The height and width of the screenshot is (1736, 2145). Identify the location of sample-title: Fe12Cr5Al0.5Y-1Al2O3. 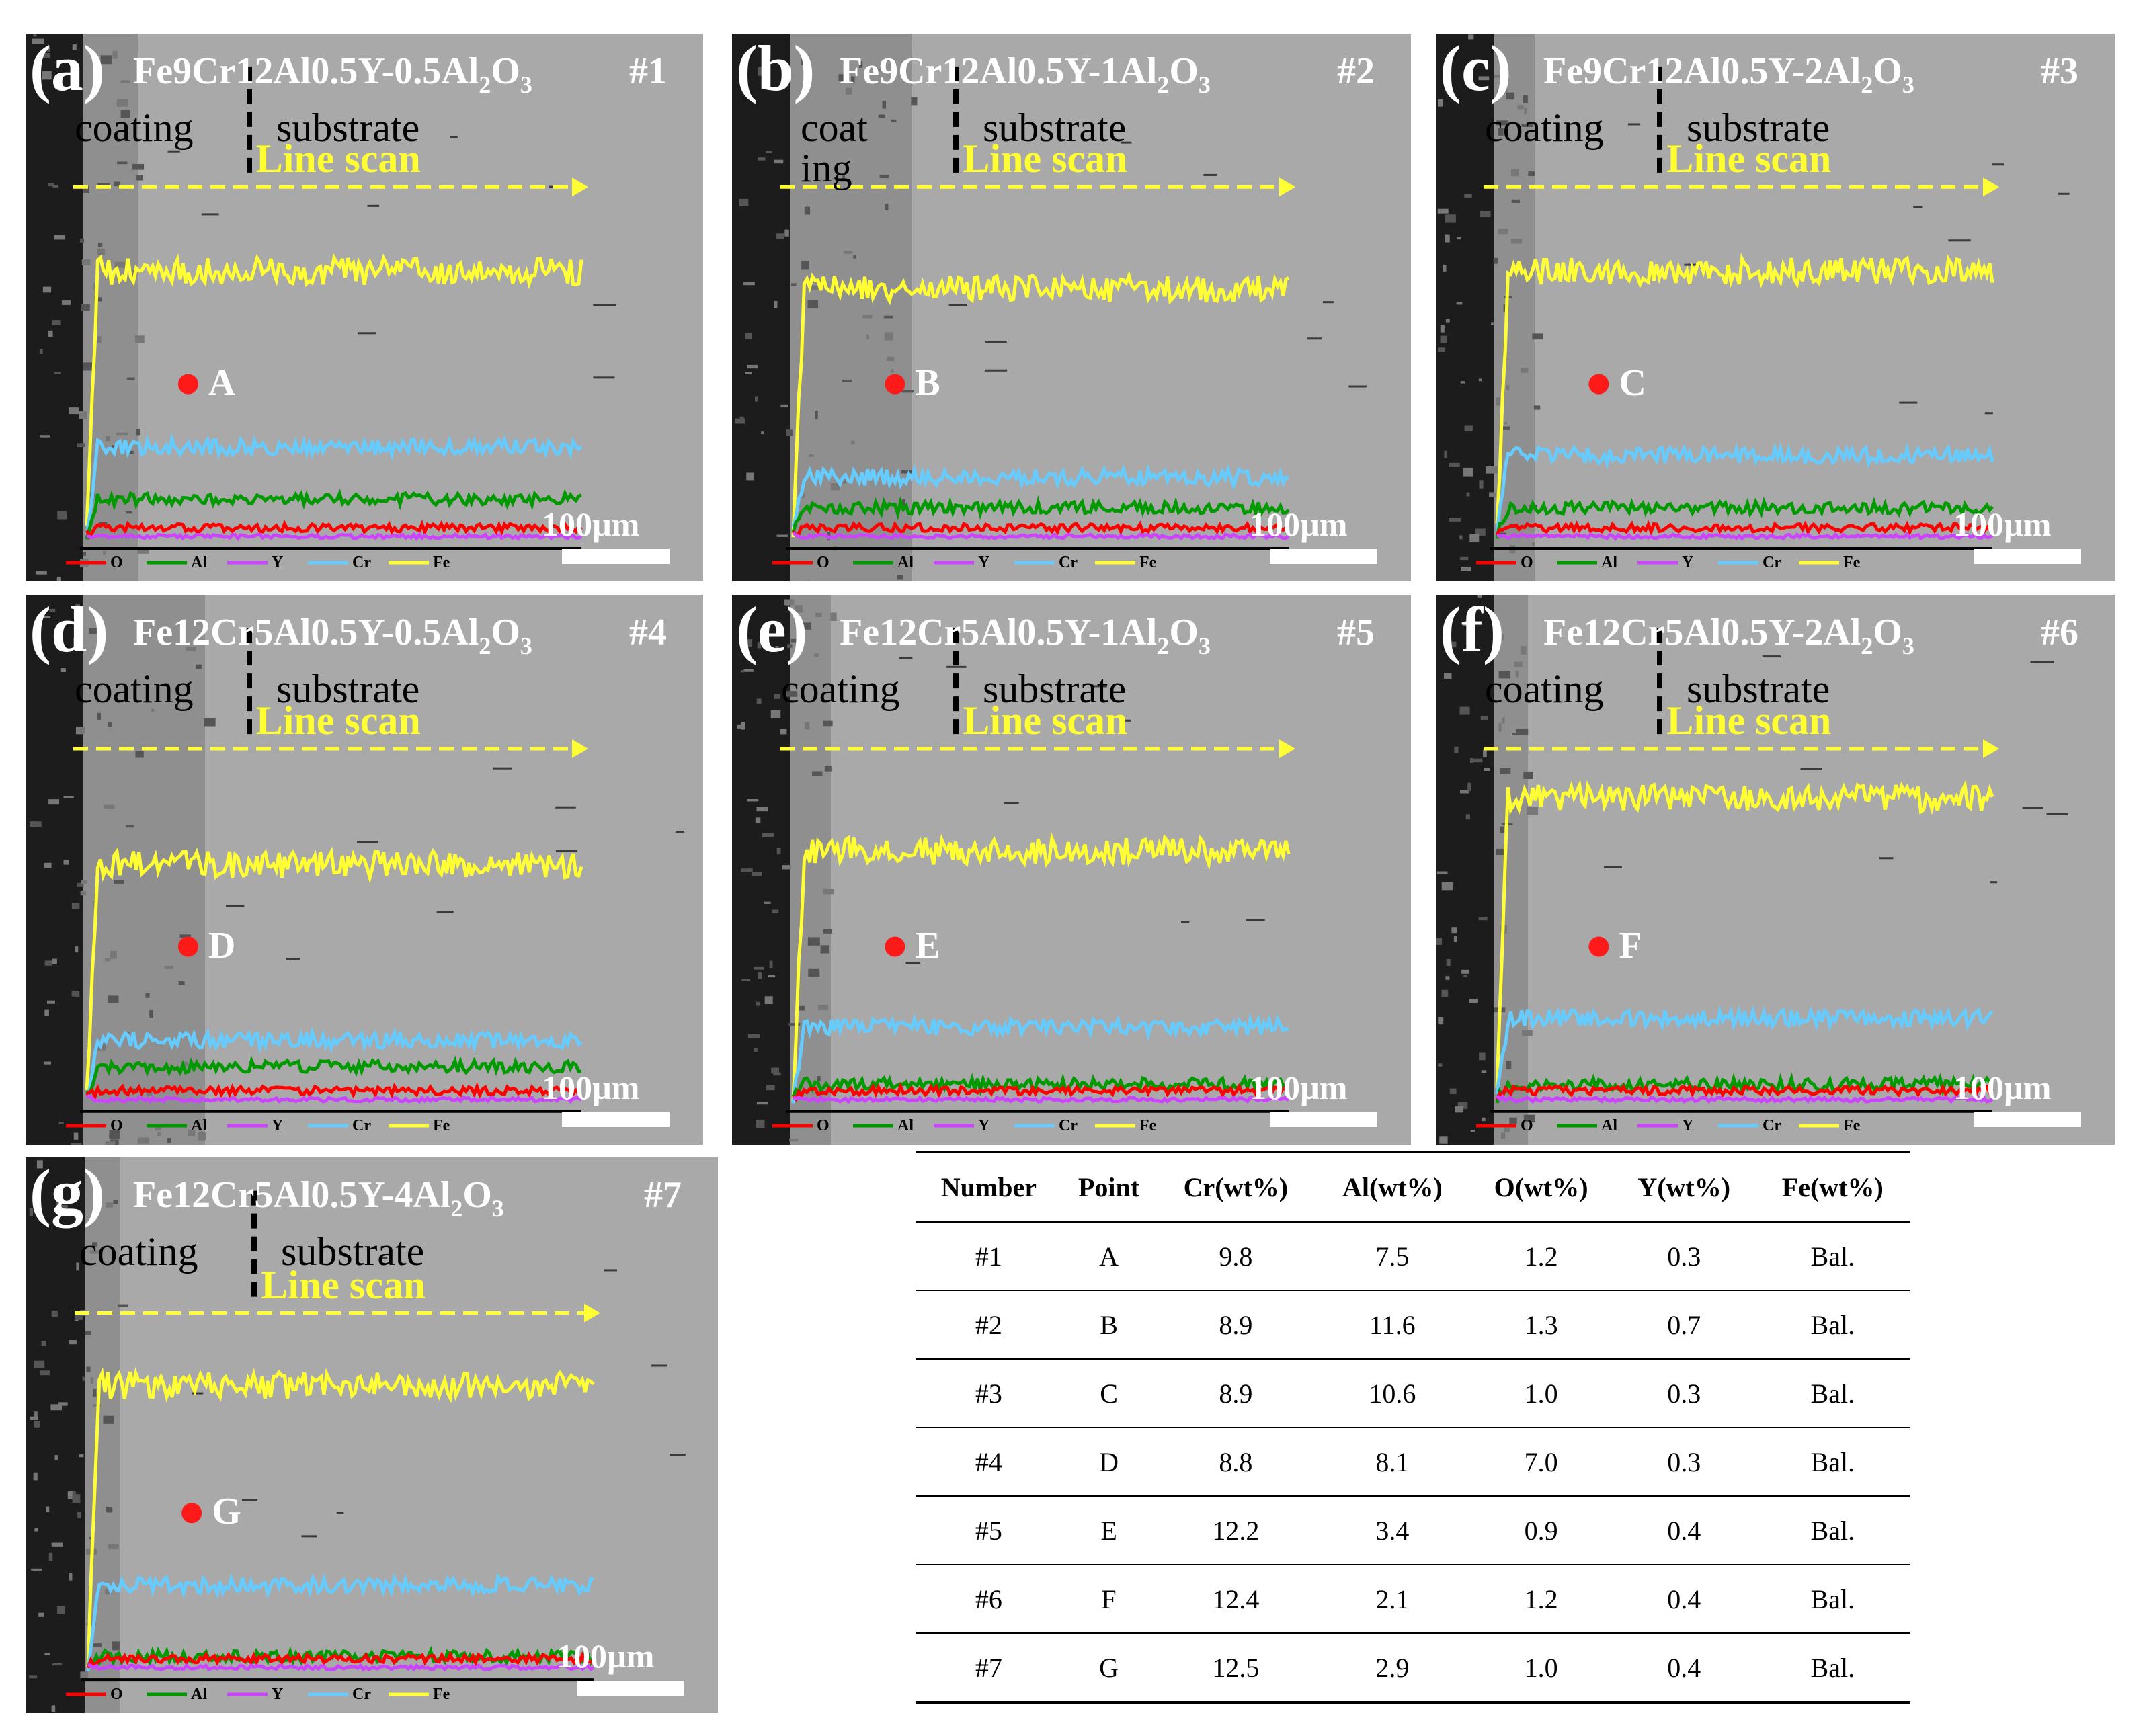
(1025, 635).